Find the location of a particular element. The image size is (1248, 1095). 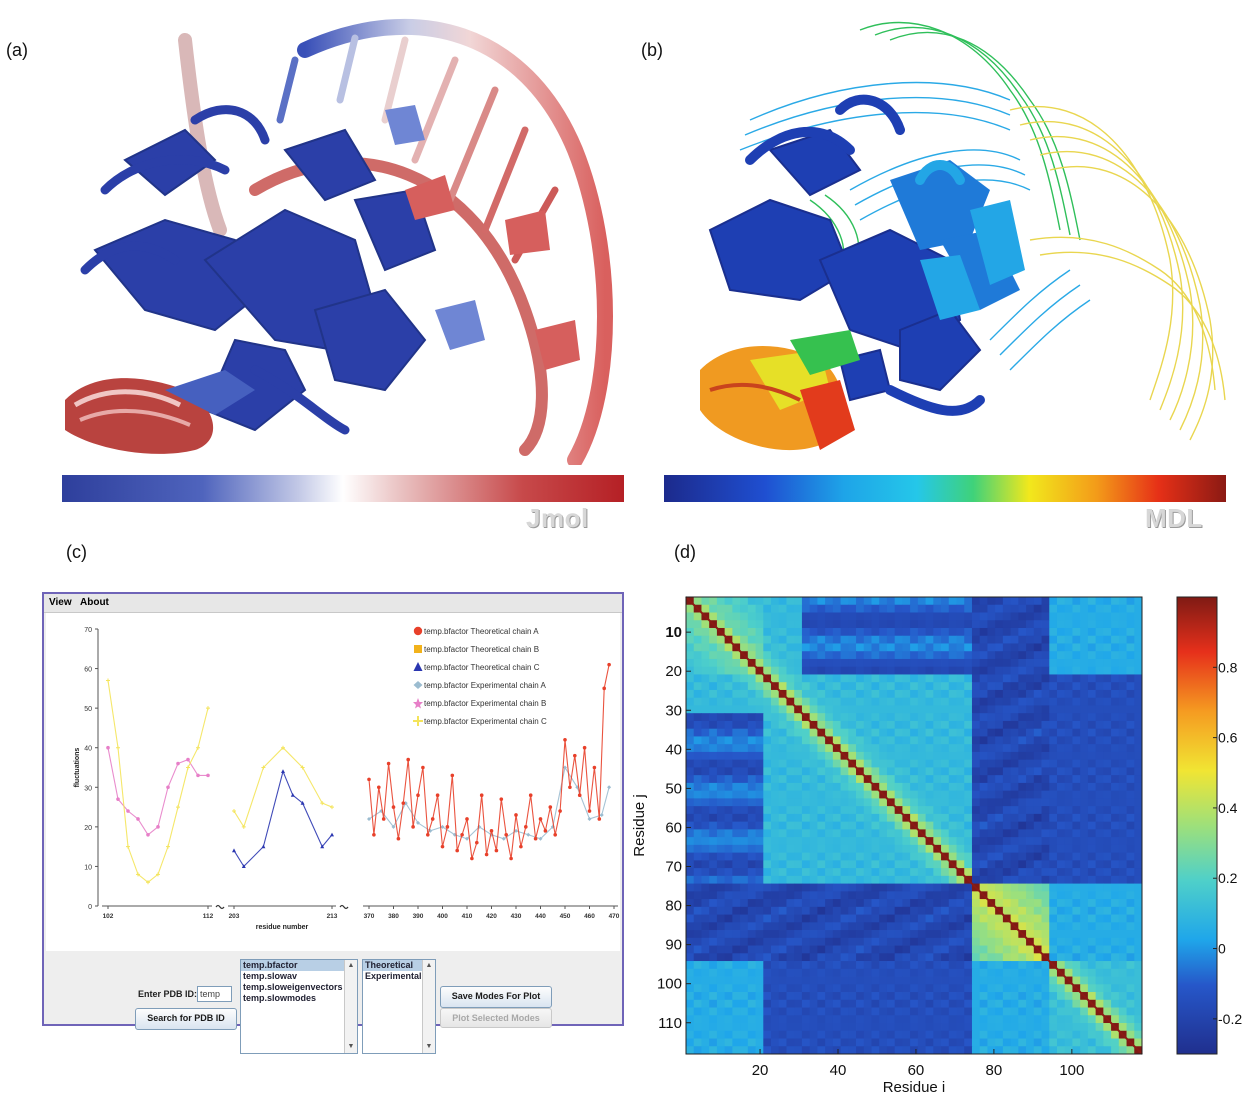

mode-type-list: Theoretical Experimental ▲ ▼ is located at coordinates (399, 1006).